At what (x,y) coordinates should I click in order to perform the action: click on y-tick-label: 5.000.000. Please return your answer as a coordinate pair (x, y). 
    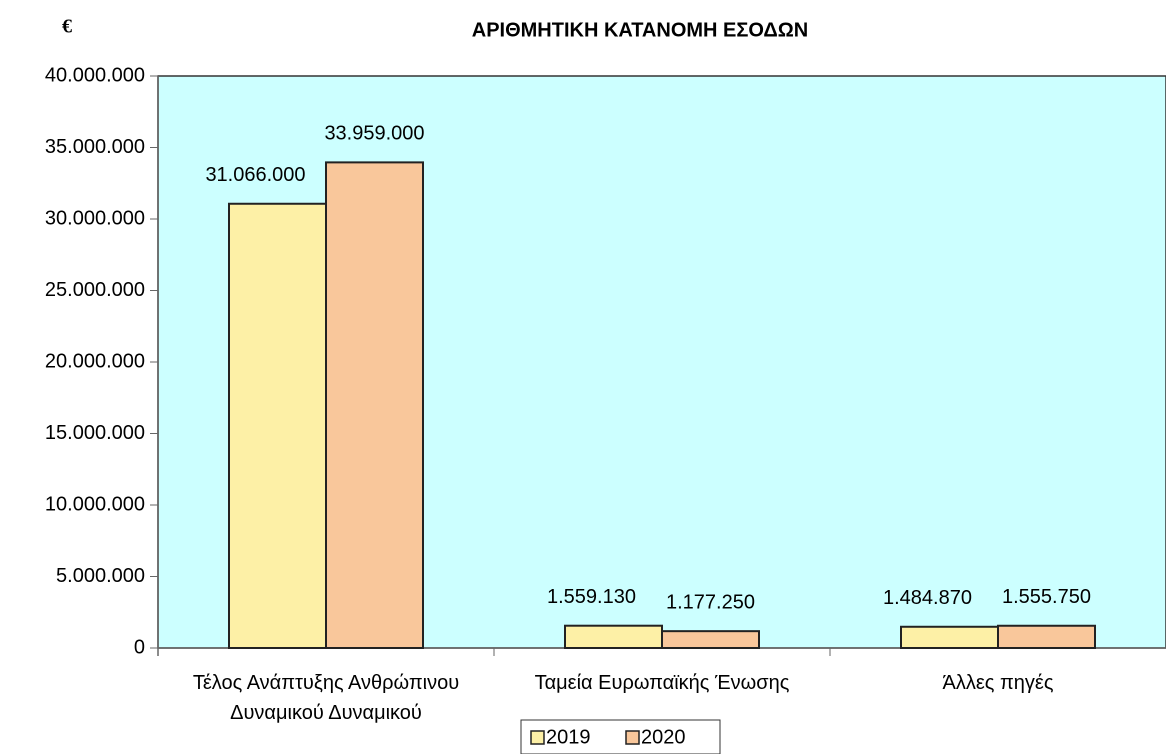
    Looking at the image, I should click on (100, 576).